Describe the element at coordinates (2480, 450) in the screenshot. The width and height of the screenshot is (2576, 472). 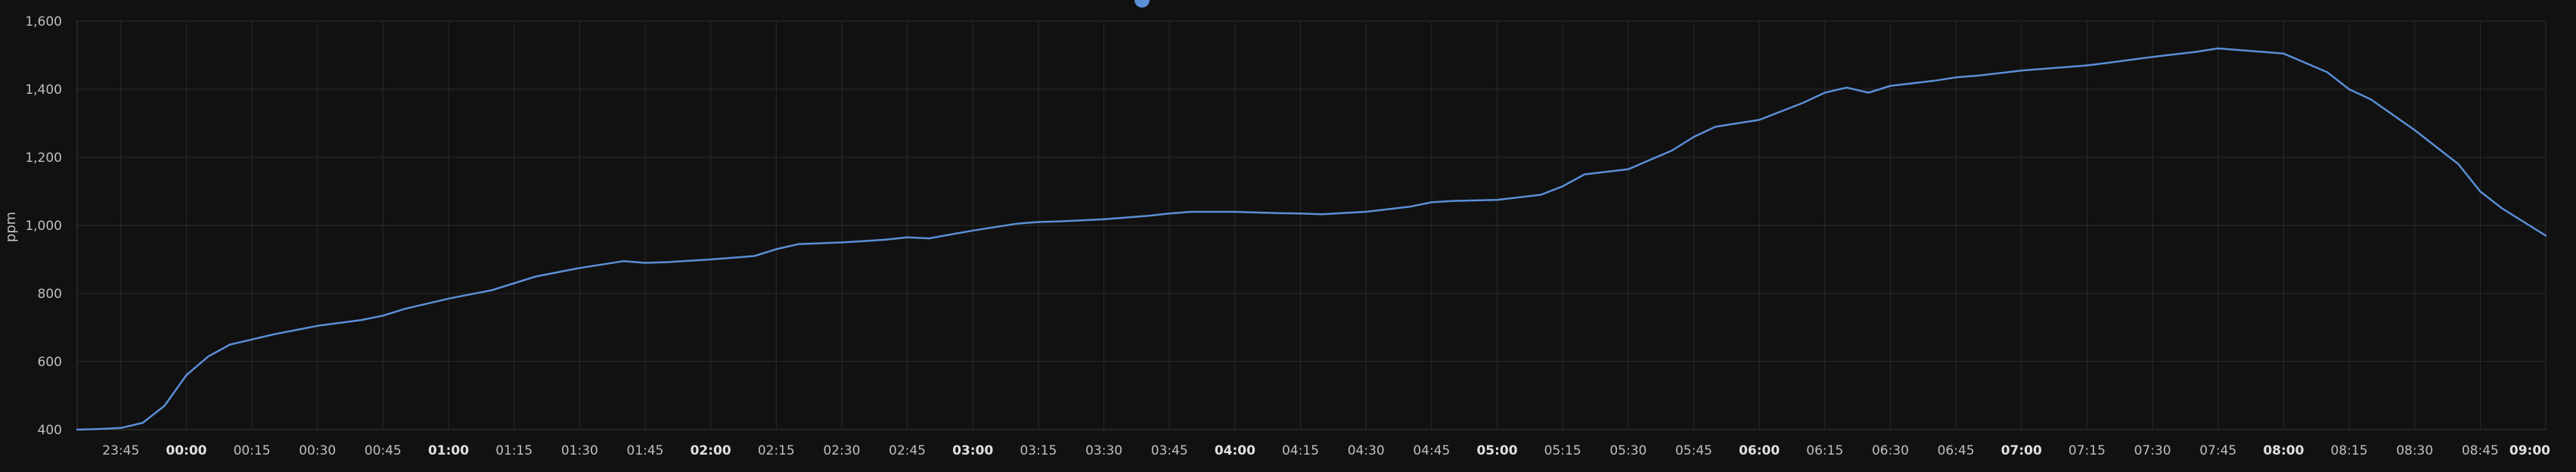
I see `x-tick-label: 08:45` at that location.